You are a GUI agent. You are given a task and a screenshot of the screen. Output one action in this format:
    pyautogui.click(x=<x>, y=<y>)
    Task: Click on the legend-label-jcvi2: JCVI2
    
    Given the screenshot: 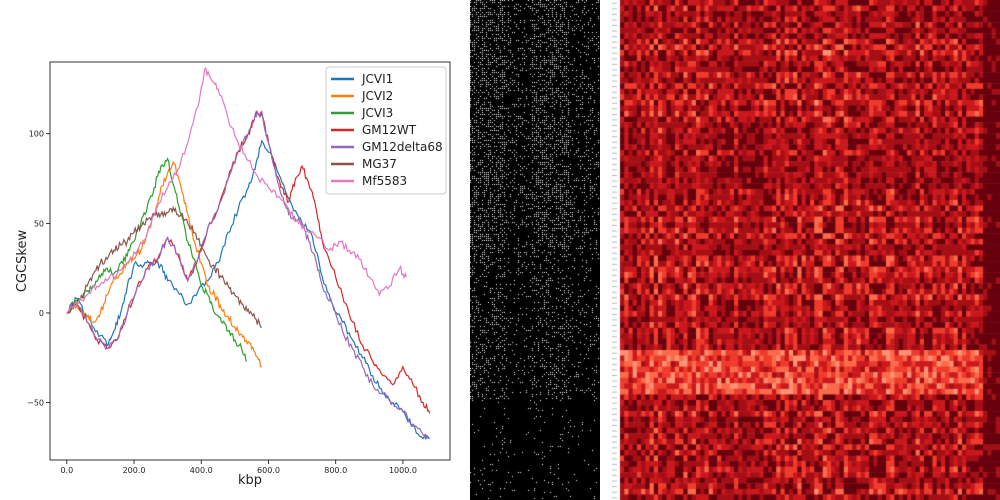 What is the action you would take?
    pyautogui.click(x=377, y=96)
    